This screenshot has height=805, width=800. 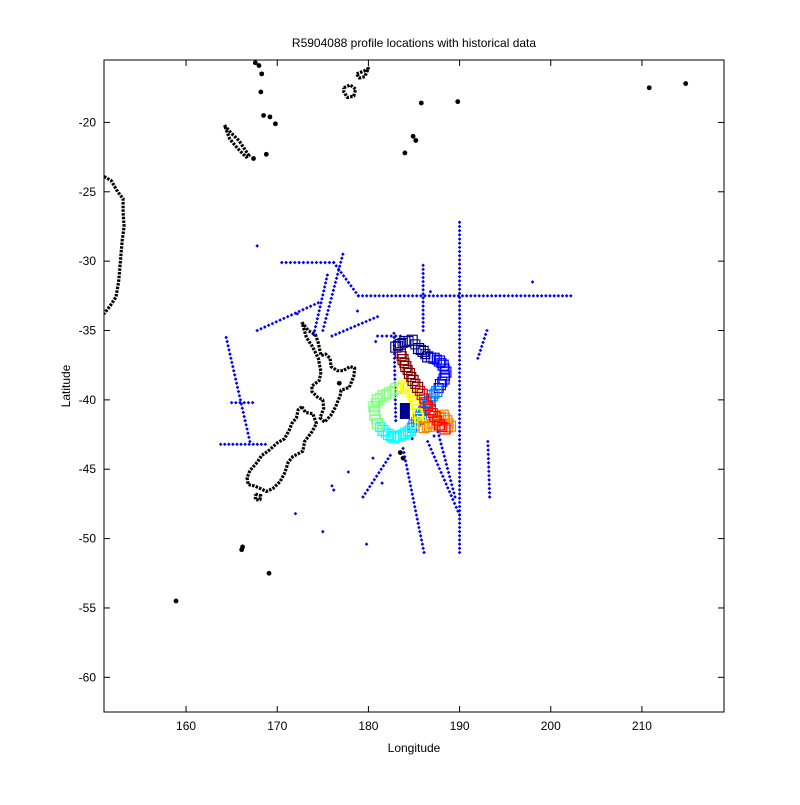 What do you see at coordinates (460, 726) in the screenshot?
I see `x-tick-label: 190` at bounding box center [460, 726].